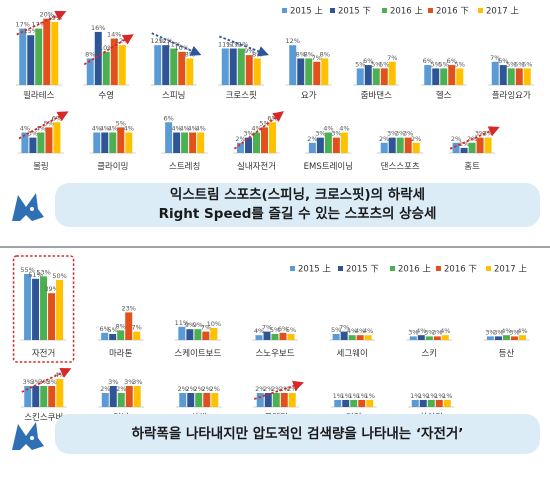 The width and height of the screenshot is (550, 492). I want to click on data-label: 16%, so click(98, 28).